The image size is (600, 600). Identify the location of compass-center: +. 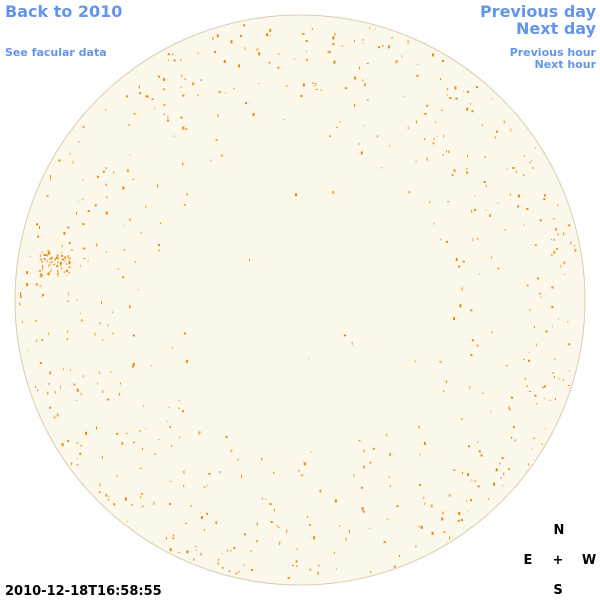
(558, 560).